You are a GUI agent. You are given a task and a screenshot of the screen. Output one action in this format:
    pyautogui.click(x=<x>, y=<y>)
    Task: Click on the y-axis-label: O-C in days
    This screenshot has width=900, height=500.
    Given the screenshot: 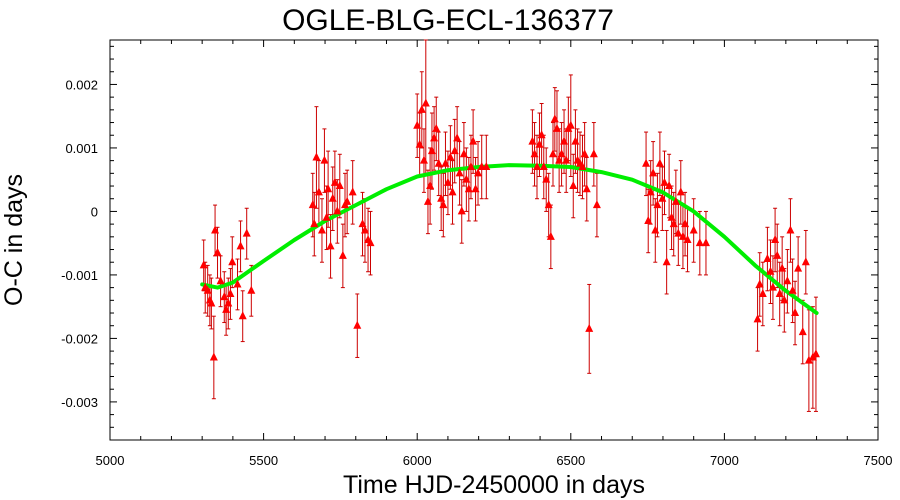 What is the action you would take?
    pyautogui.click(x=14, y=240)
    